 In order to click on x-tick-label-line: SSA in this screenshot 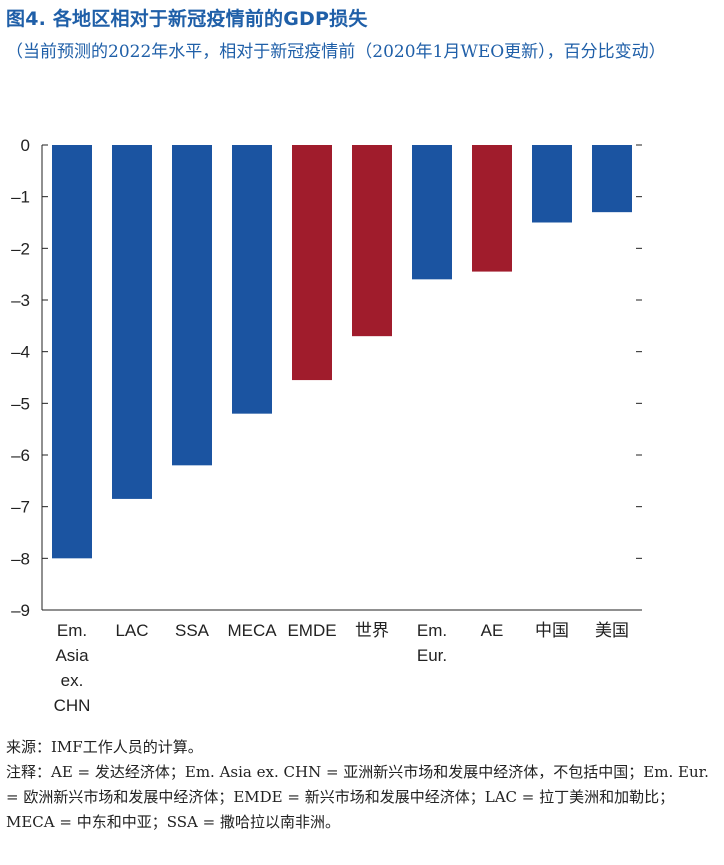, I will do `click(192, 630)`.